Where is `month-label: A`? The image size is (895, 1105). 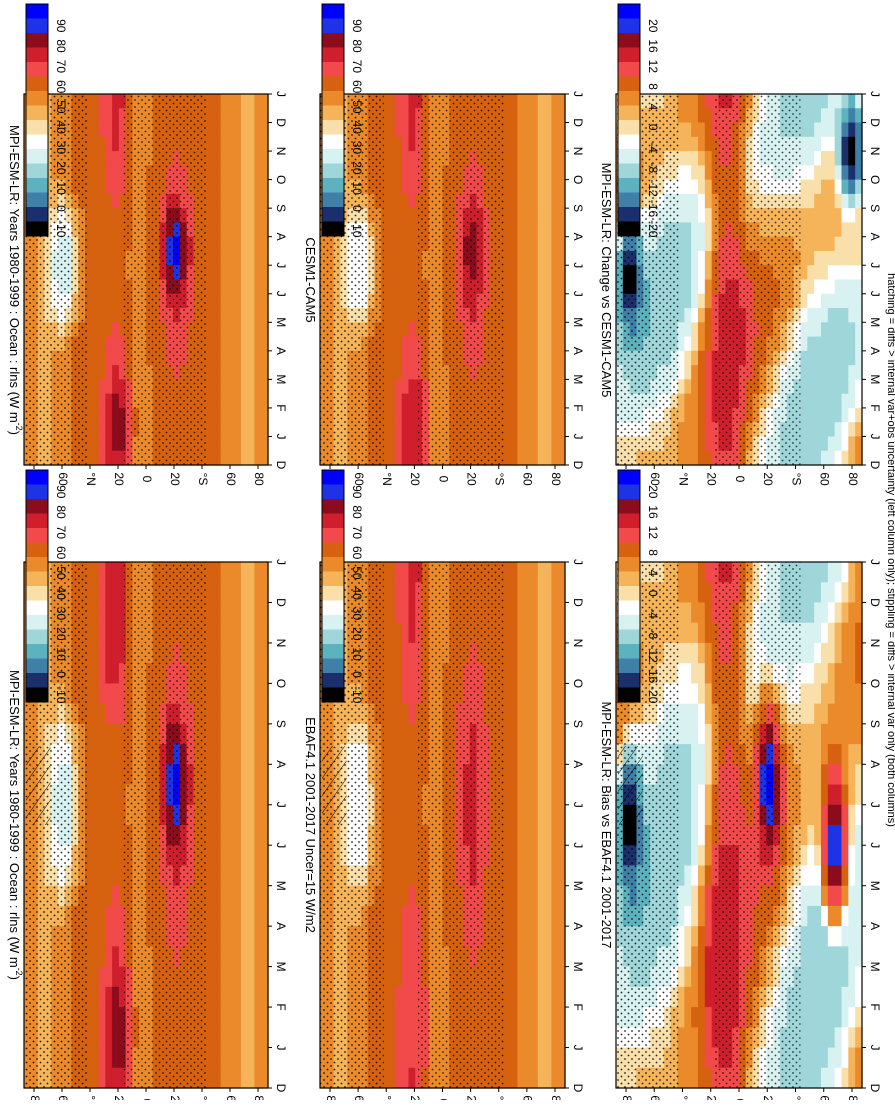
month-label: A is located at coordinates (578, 237).